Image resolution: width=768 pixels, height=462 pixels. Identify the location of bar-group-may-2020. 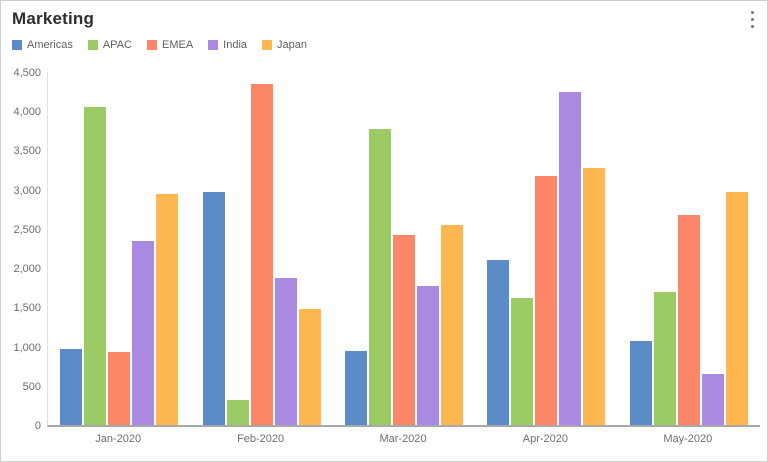
(689, 248).